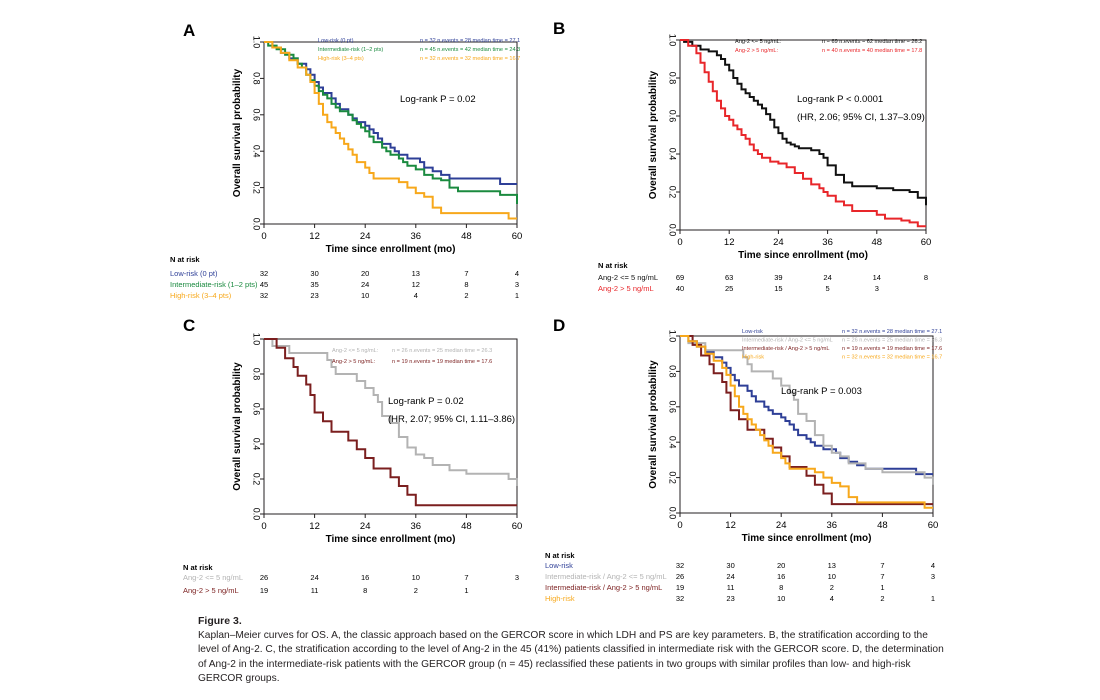 Image resolution: width=1100 pixels, height=700 pixels. What do you see at coordinates (882, 587) in the screenshot?
I see `risk-count: 1` at bounding box center [882, 587].